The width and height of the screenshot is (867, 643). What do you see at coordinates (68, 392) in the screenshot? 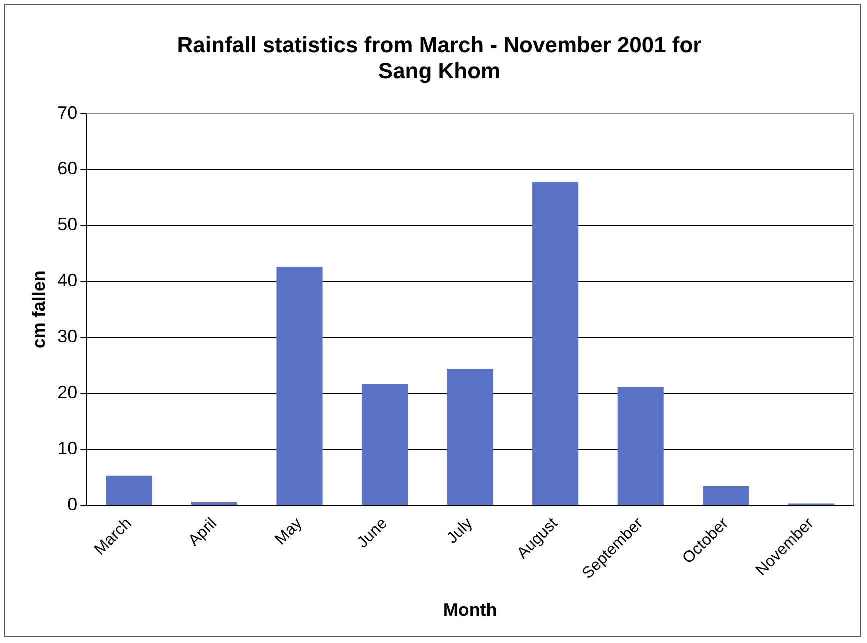
I see `y-tick-label: 20` at bounding box center [68, 392].